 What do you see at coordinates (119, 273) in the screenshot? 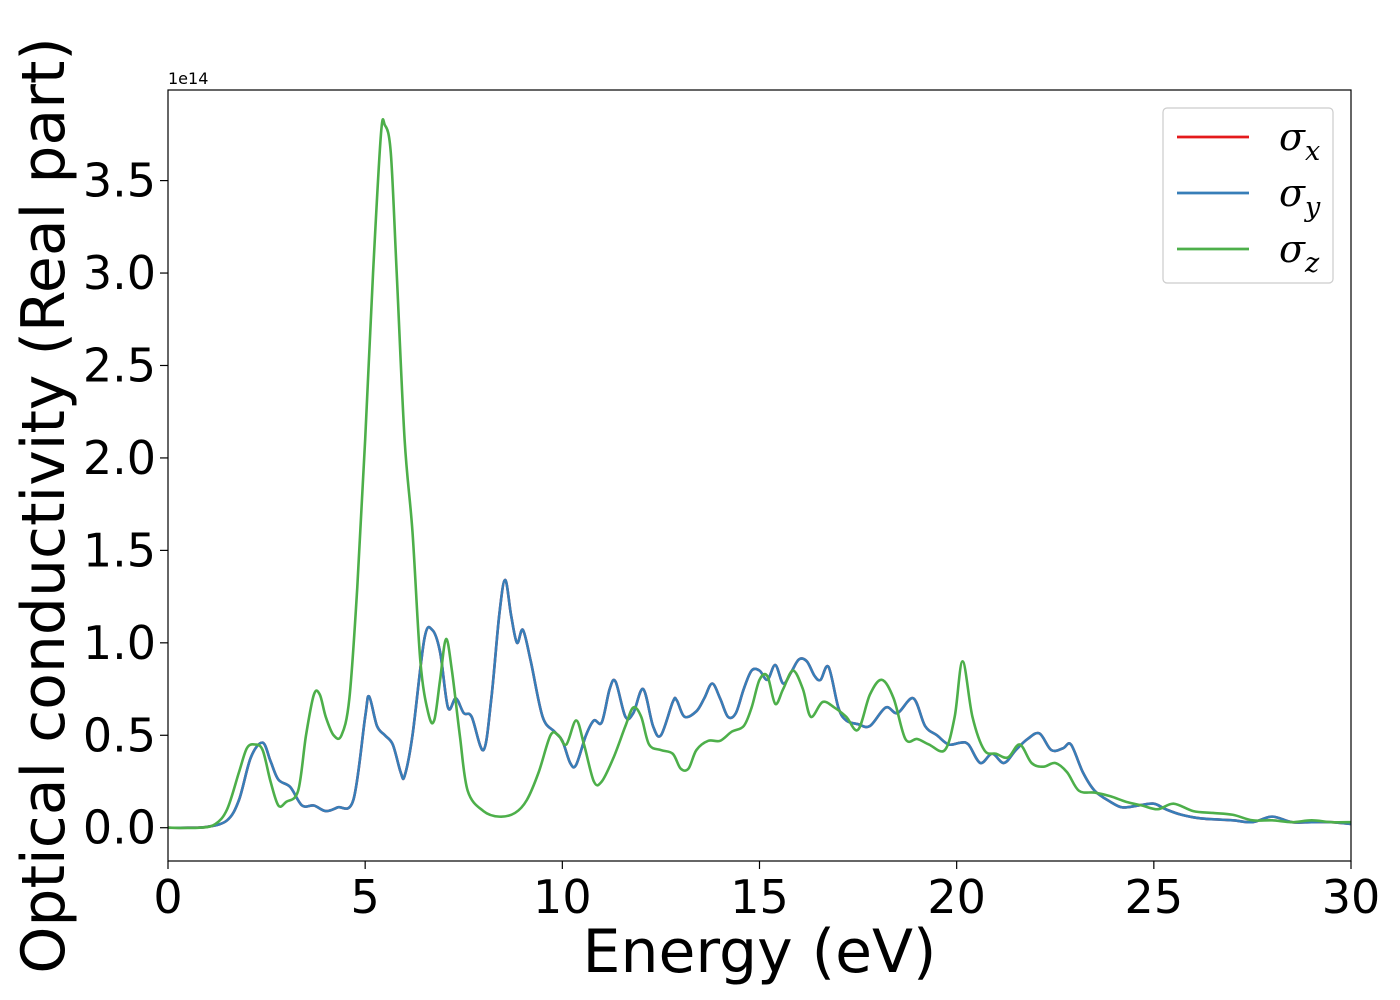
I see `y-tick-label: 3.0` at bounding box center [119, 273].